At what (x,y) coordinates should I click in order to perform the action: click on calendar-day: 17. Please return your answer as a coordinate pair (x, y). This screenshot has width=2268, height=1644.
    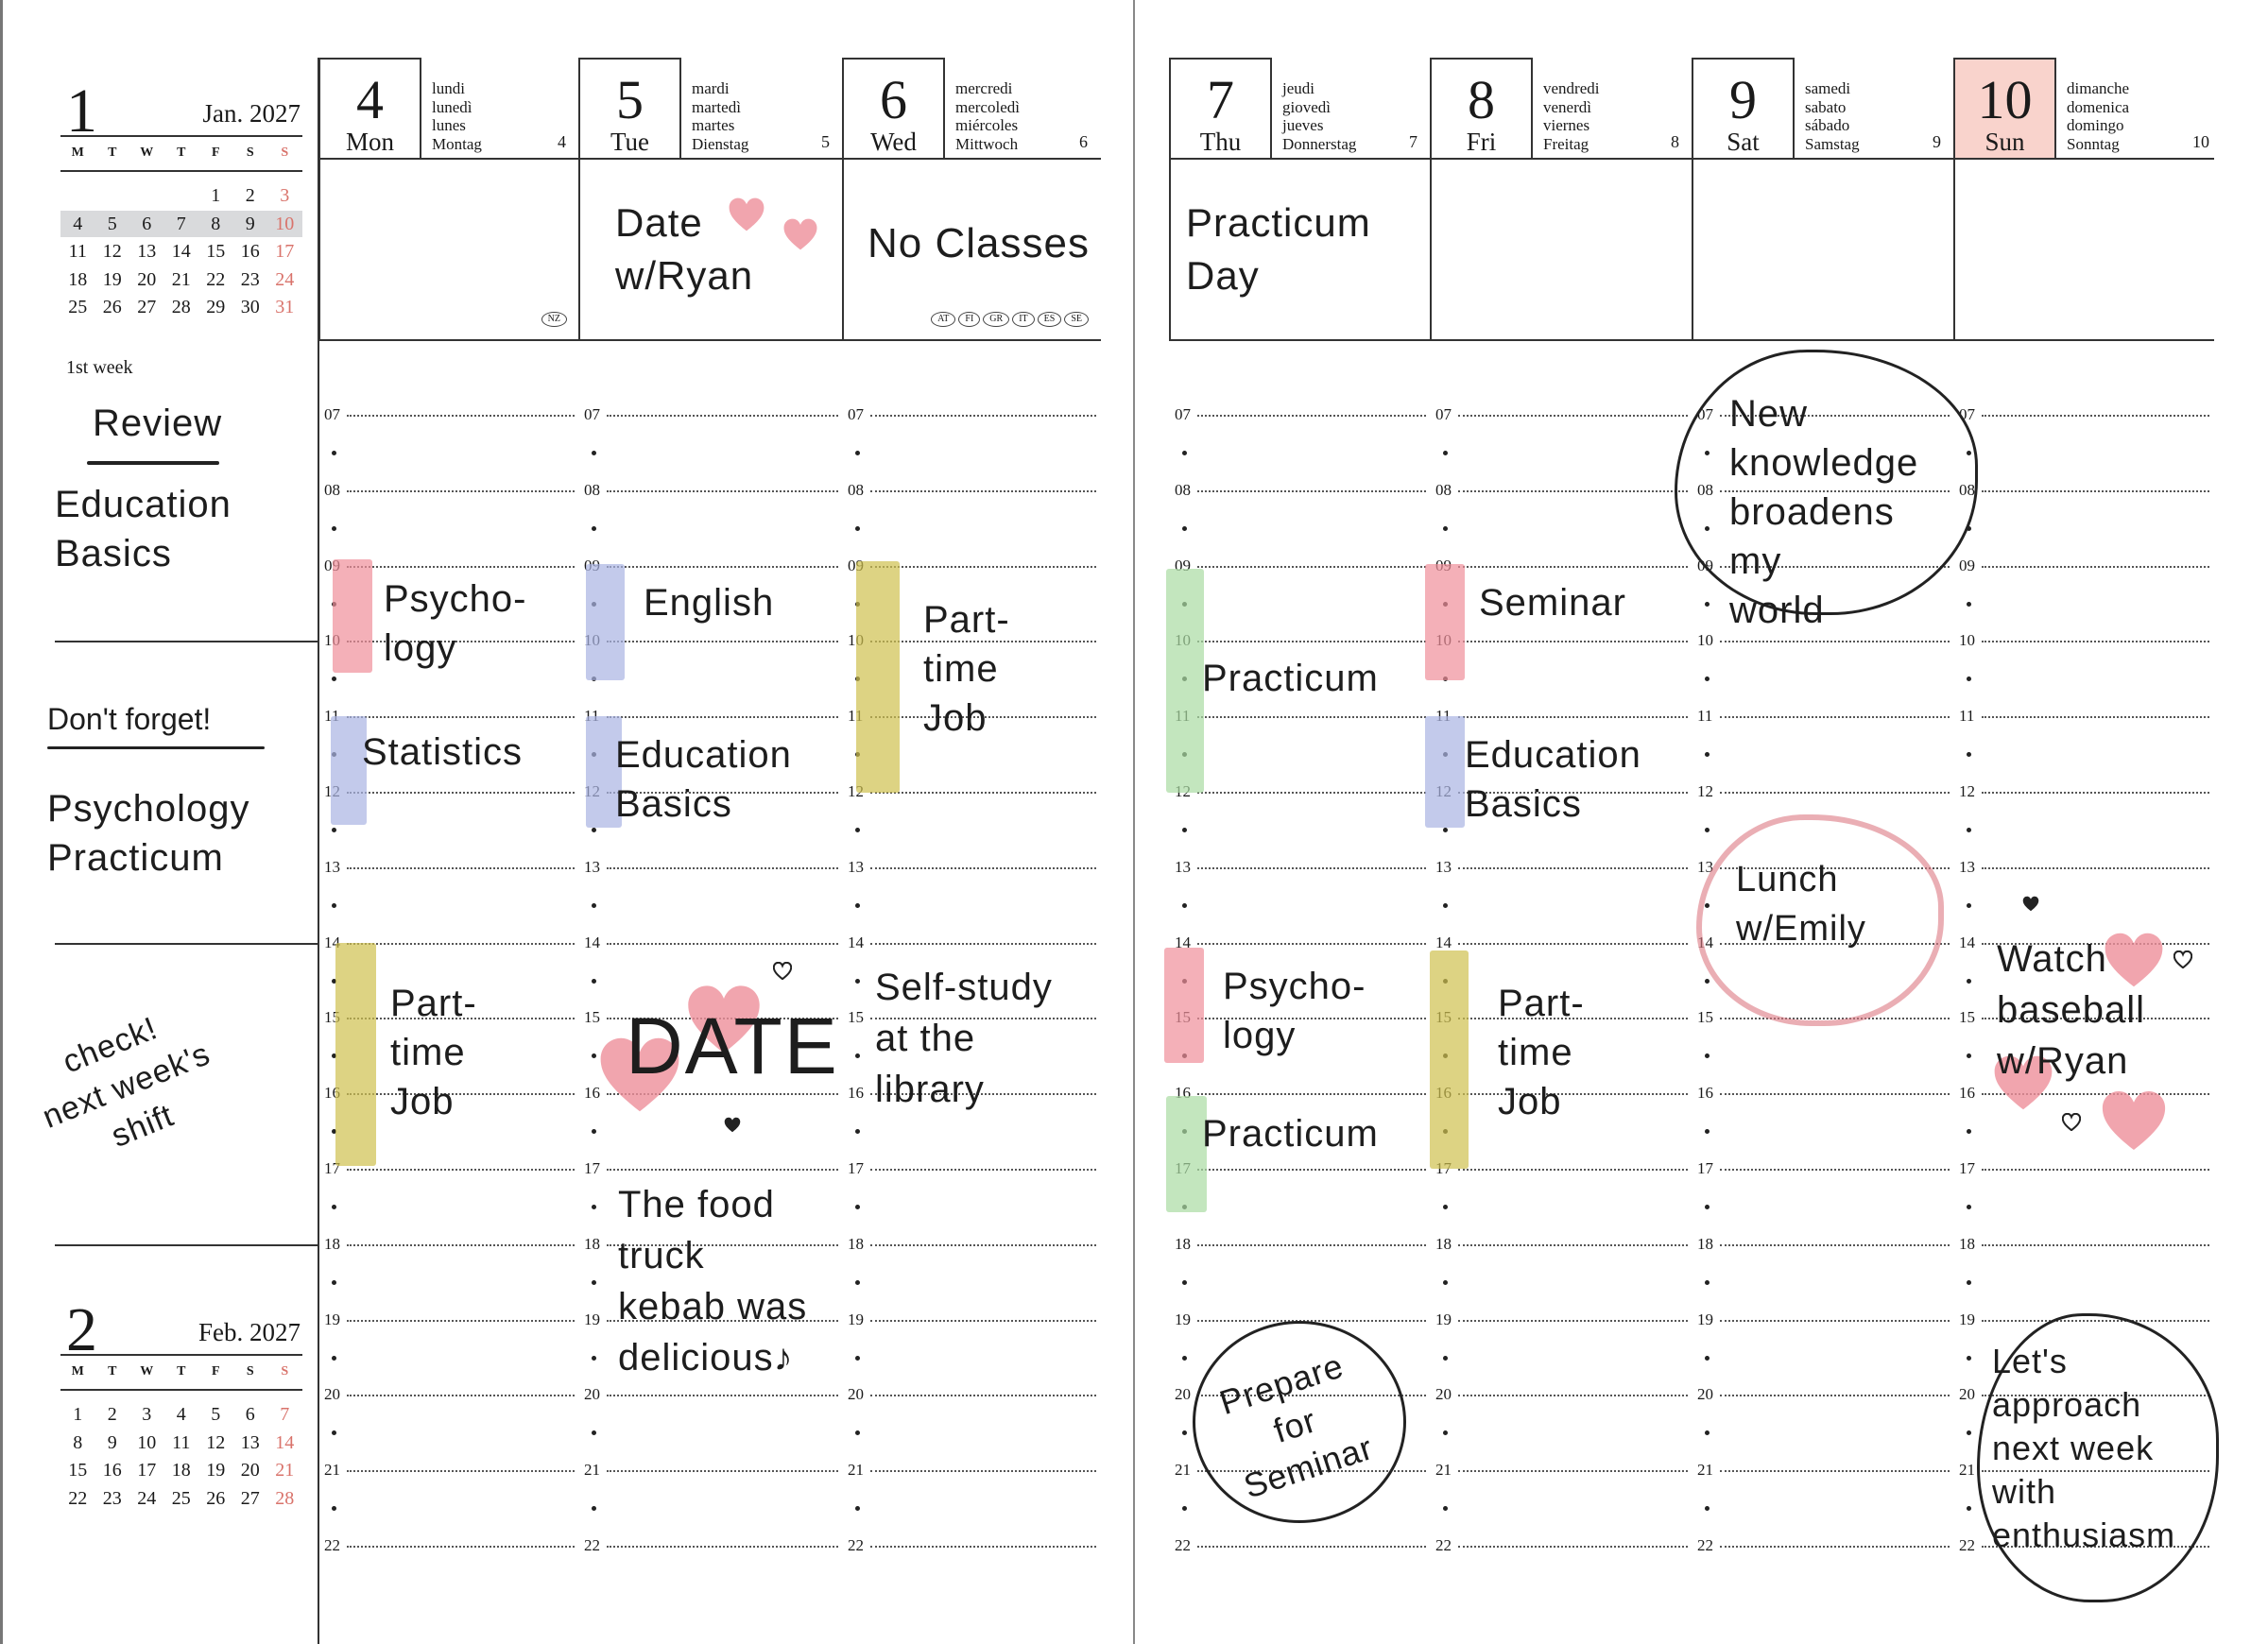
    Looking at the image, I should click on (285, 251).